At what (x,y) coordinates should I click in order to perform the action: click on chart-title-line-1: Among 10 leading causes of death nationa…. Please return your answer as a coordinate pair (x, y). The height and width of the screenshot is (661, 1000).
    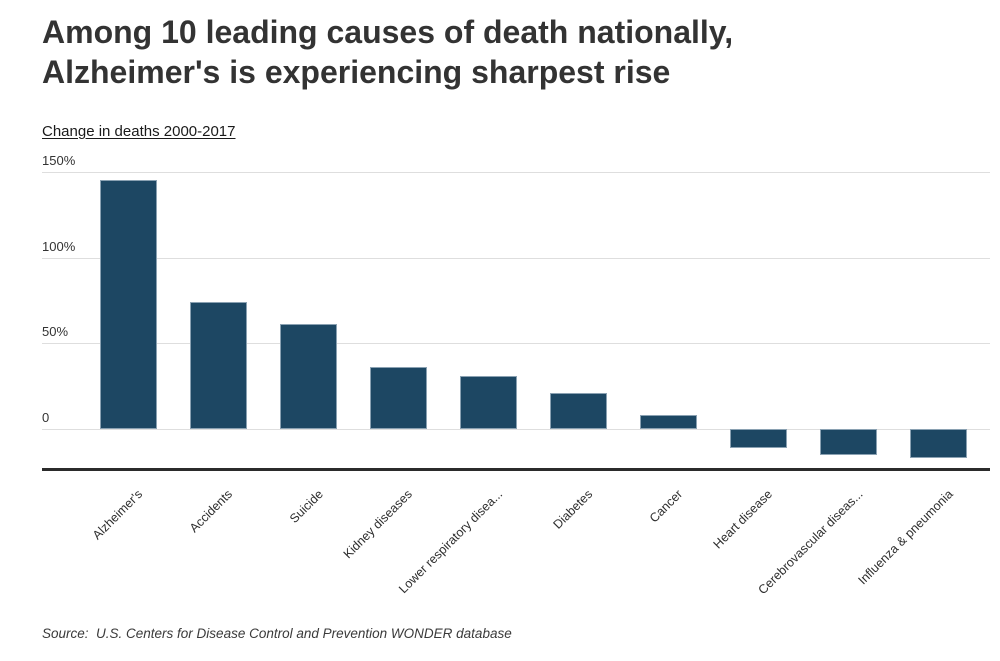
    Looking at the image, I should click on (388, 32).